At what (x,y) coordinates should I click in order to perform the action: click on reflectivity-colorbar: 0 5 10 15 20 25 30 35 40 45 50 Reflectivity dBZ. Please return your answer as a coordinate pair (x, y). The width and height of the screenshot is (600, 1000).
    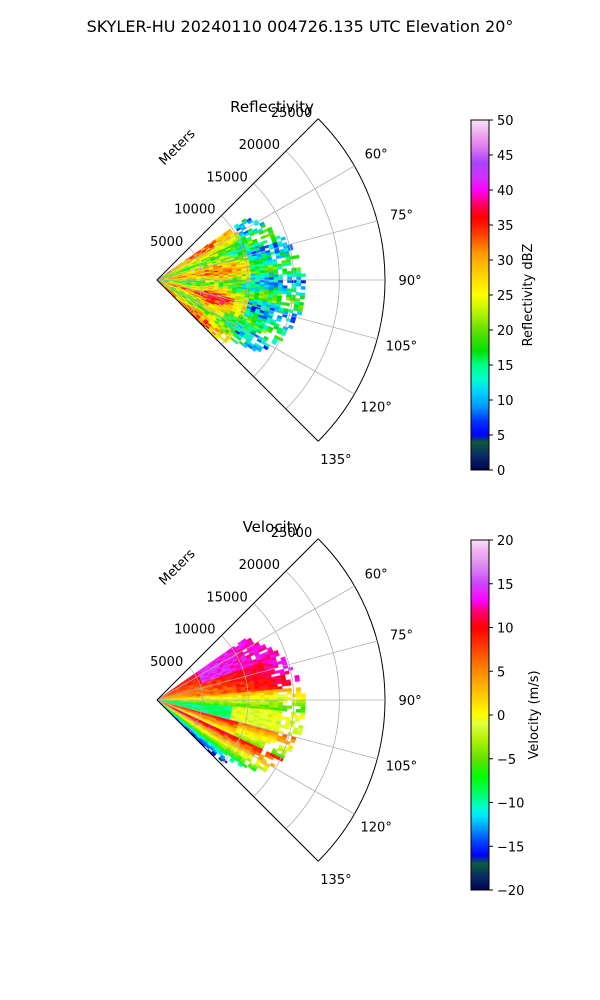
    Looking at the image, I should click on (503, 296).